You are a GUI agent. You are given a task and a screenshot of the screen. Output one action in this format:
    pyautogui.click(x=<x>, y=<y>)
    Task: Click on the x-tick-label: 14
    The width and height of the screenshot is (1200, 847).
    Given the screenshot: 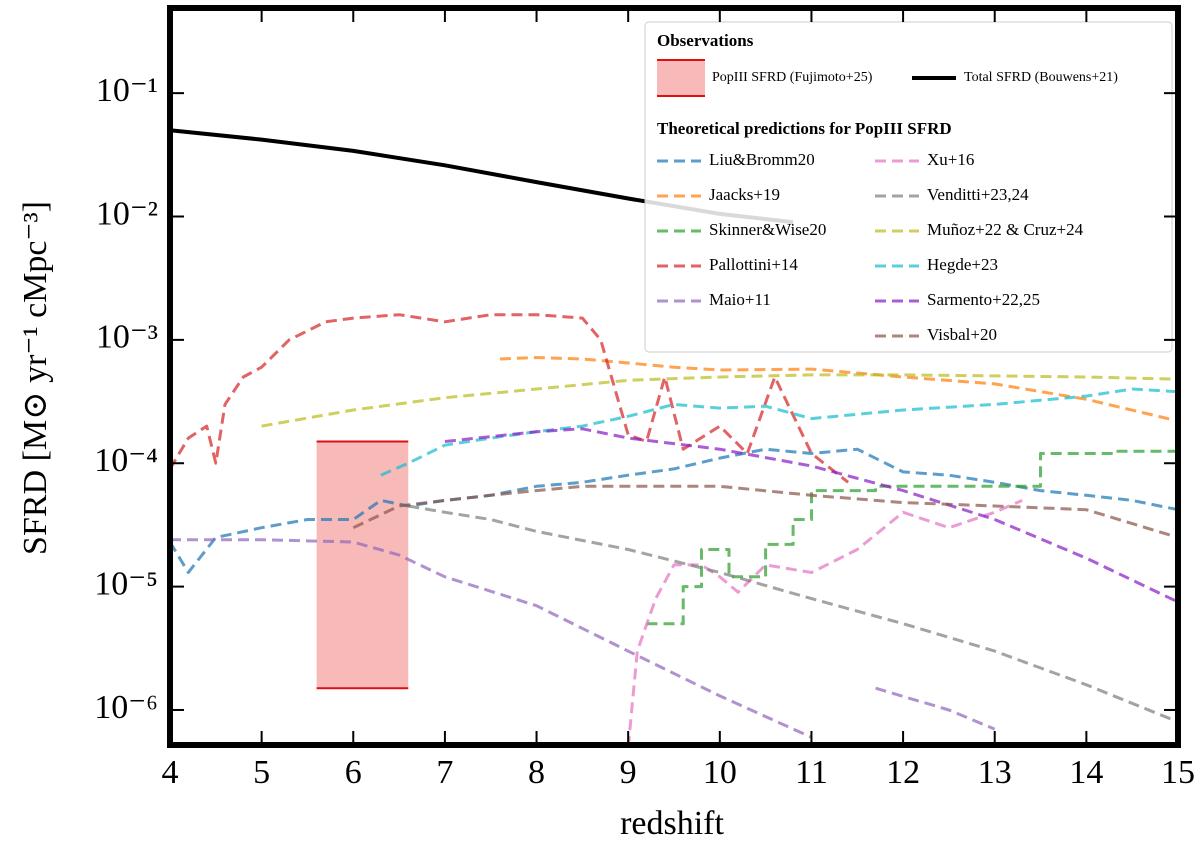 What is the action you would take?
    pyautogui.click(x=1086, y=772)
    